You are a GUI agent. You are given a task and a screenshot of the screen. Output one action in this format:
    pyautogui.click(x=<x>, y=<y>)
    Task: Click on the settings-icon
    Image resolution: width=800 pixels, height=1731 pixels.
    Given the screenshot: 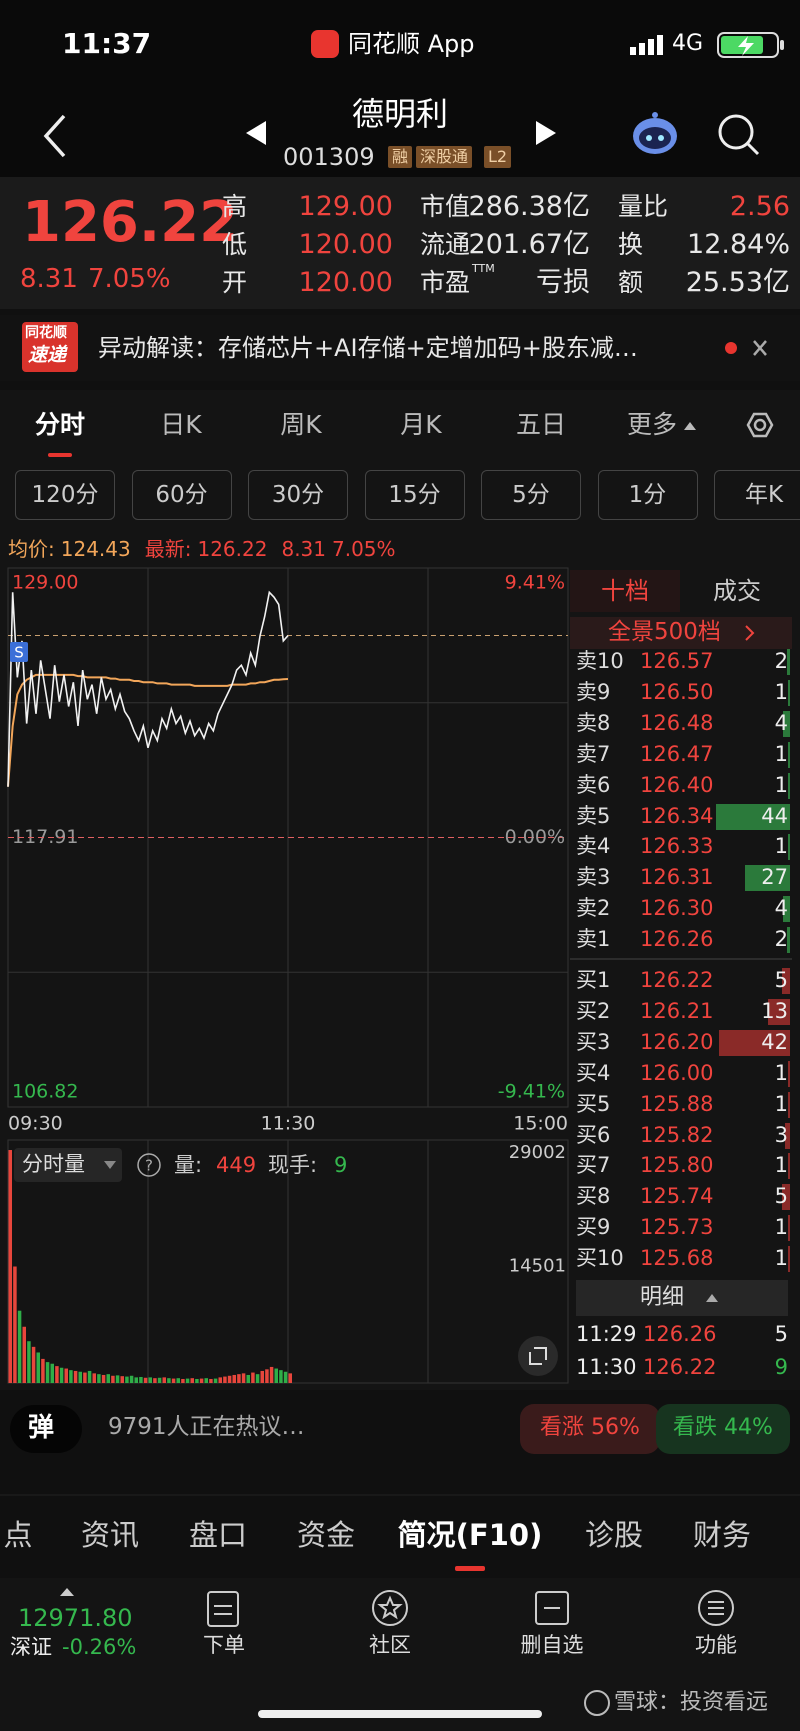 What is the action you would take?
    pyautogui.click(x=760, y=425)
    